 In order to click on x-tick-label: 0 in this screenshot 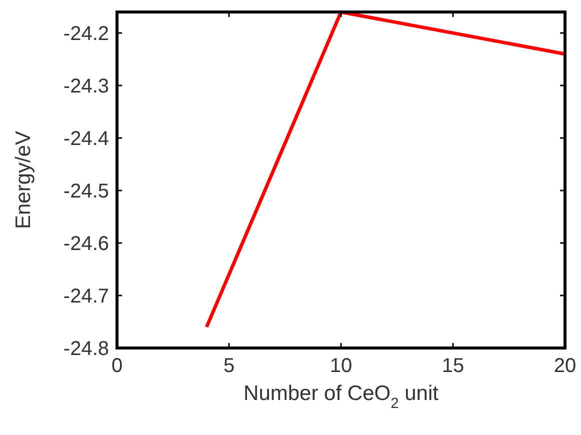, I will do `click(117, 366)`.